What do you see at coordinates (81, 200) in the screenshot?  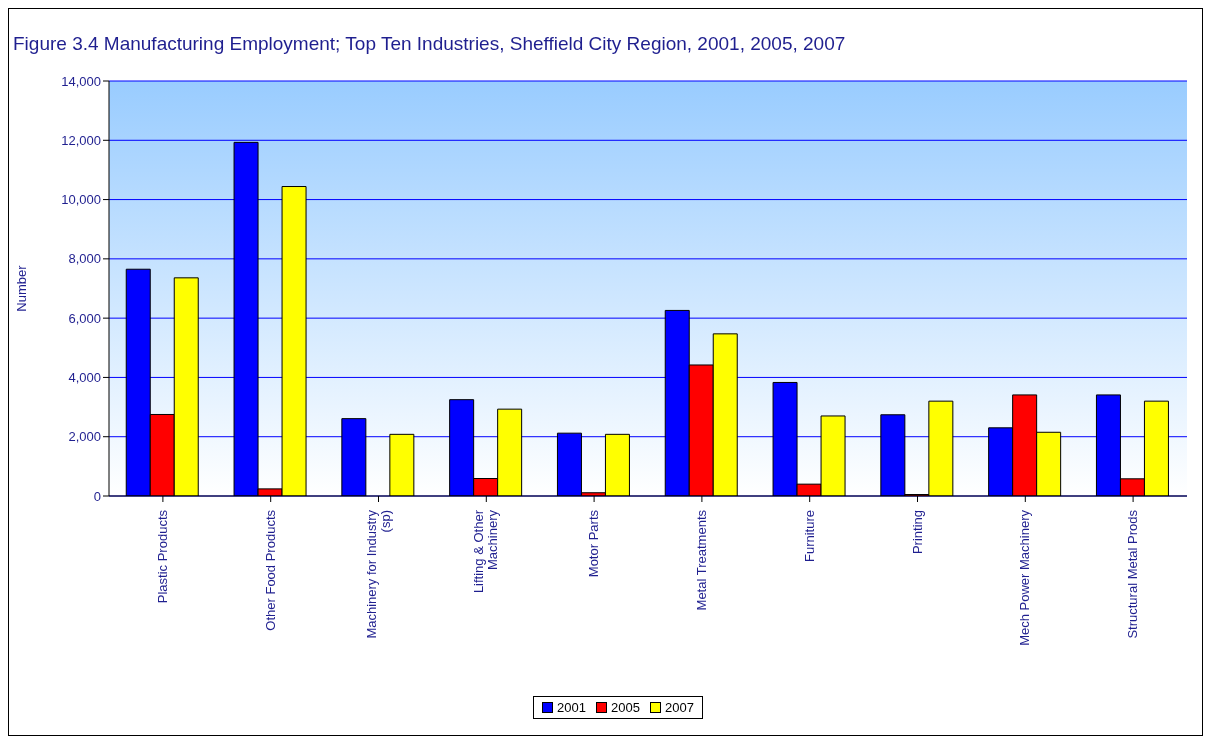 I see `y-tick-label: 10,000` at bounding box center [81, 200].